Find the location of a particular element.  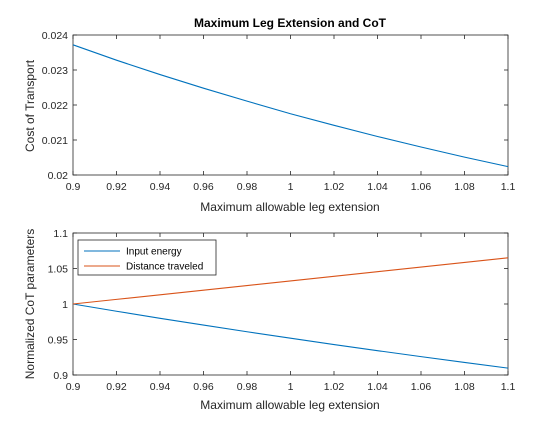

bottom-y-axis-label: Normalized CoT parameters is located at coordinates (30, 304).